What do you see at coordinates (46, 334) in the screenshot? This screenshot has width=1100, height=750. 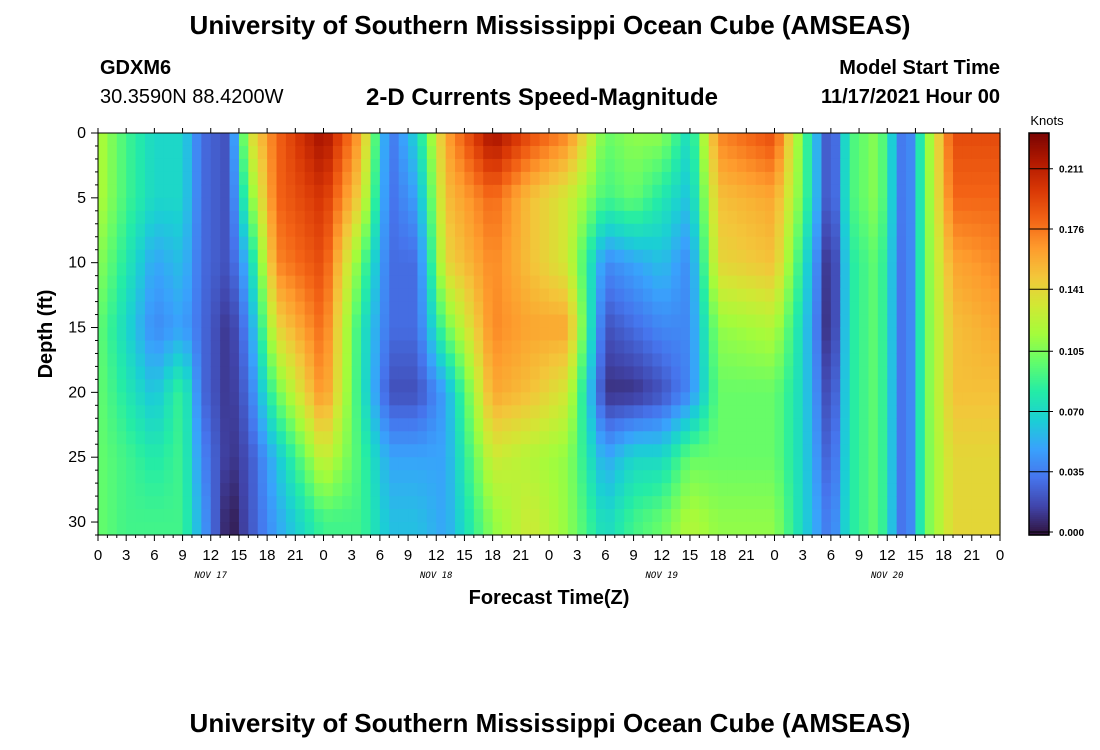 I see `y-axis-label: Depth (ft)` at bounding box center [46, 334].